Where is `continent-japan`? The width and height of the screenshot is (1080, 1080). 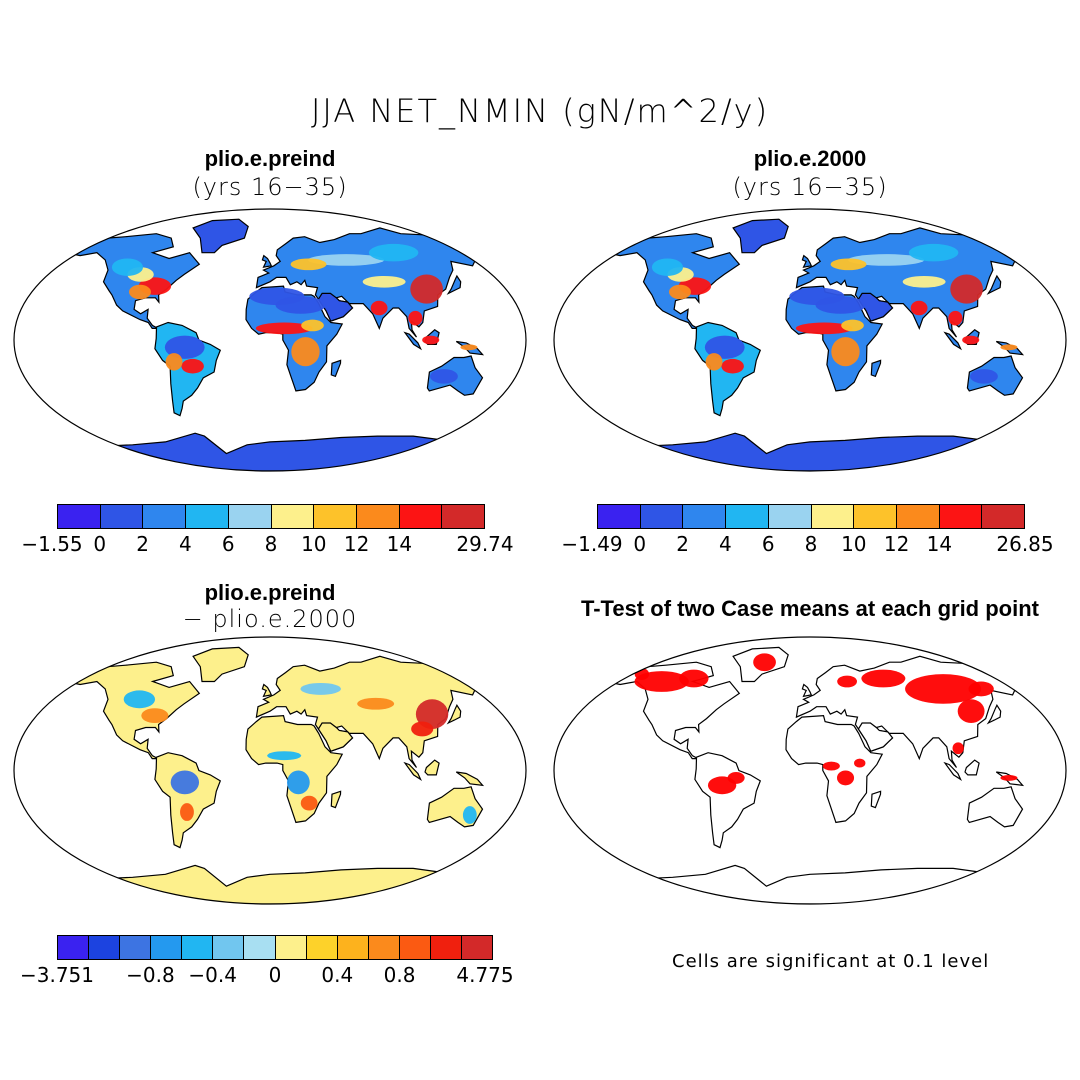 continent-japan is located at coordinates (994, 284).